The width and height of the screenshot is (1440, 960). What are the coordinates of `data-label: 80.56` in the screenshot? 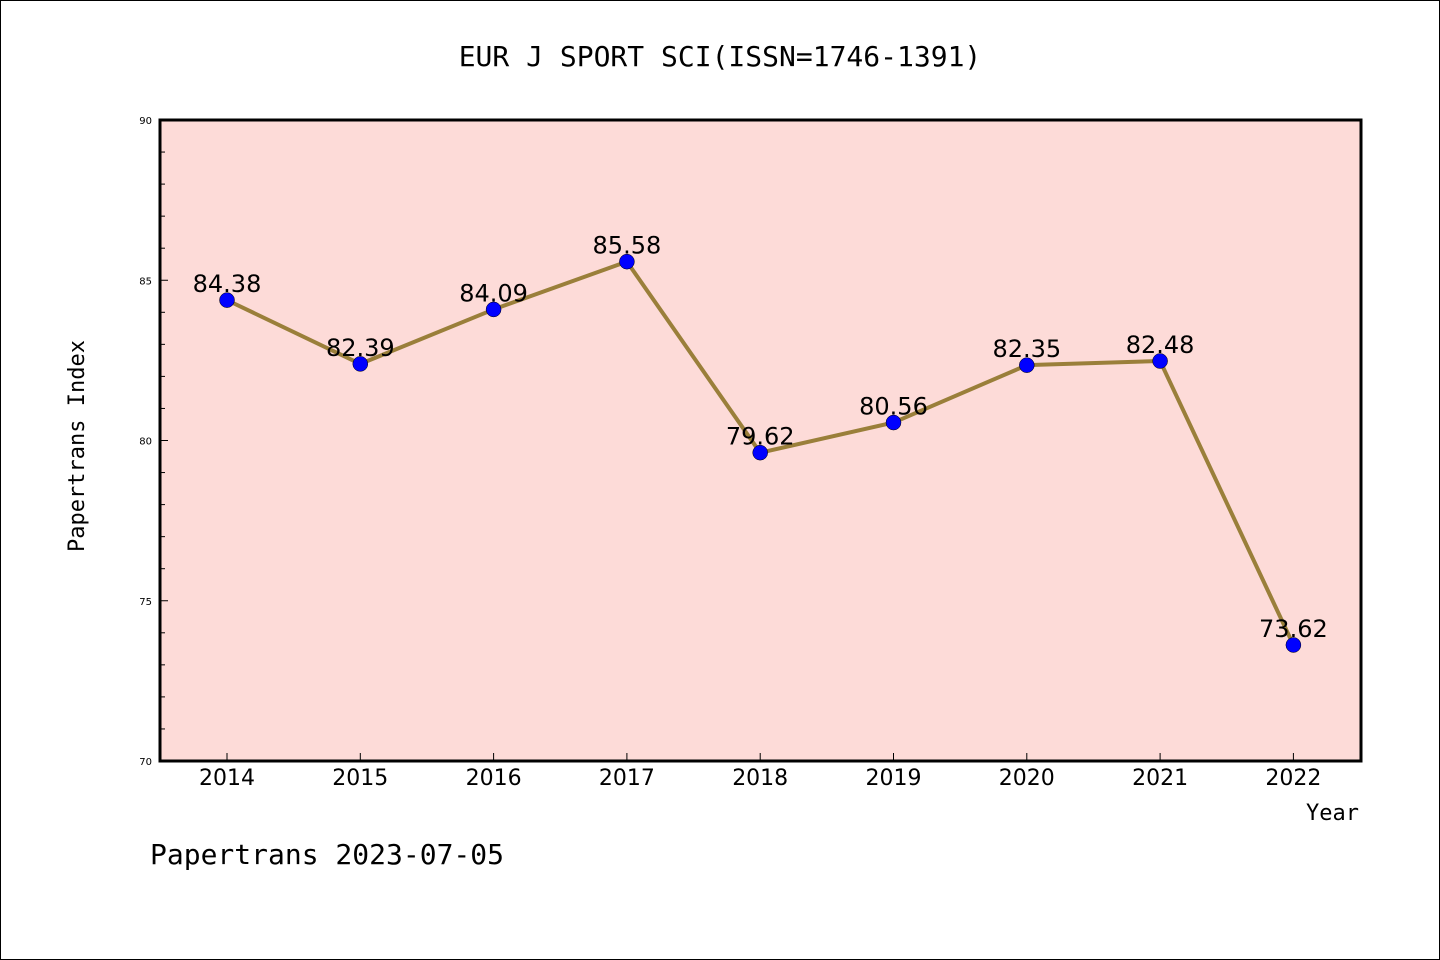 It's located at (893, 407).